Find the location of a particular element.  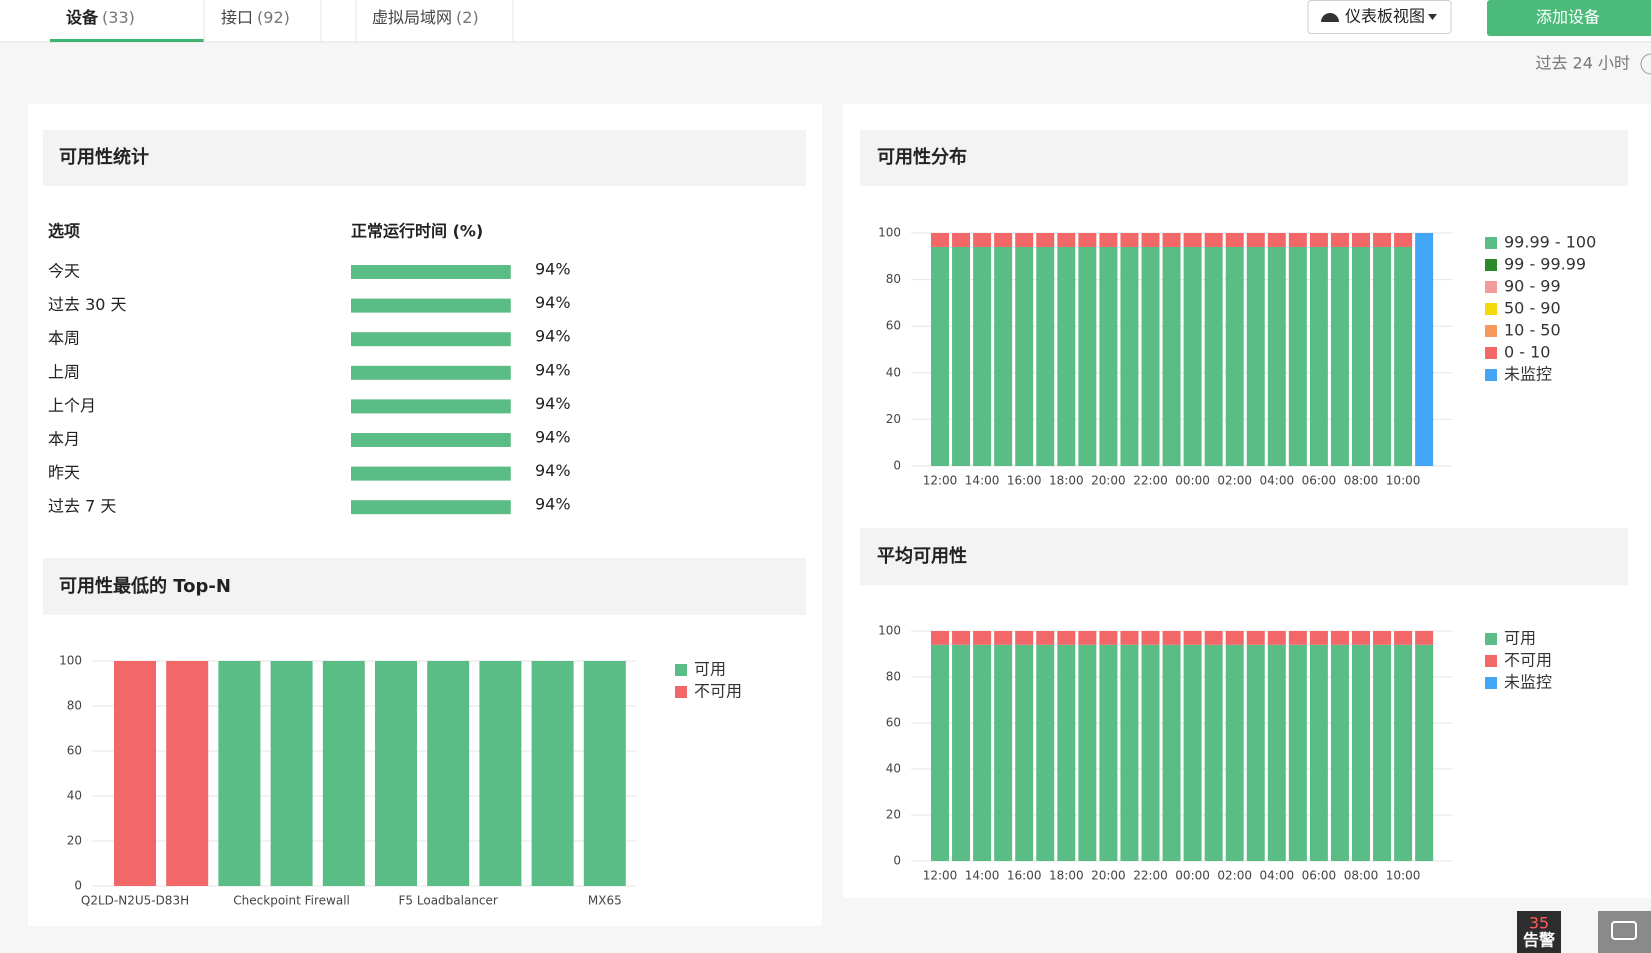

x-tick-label: Checkpoint Firewall is located at coordinates (291, 901).